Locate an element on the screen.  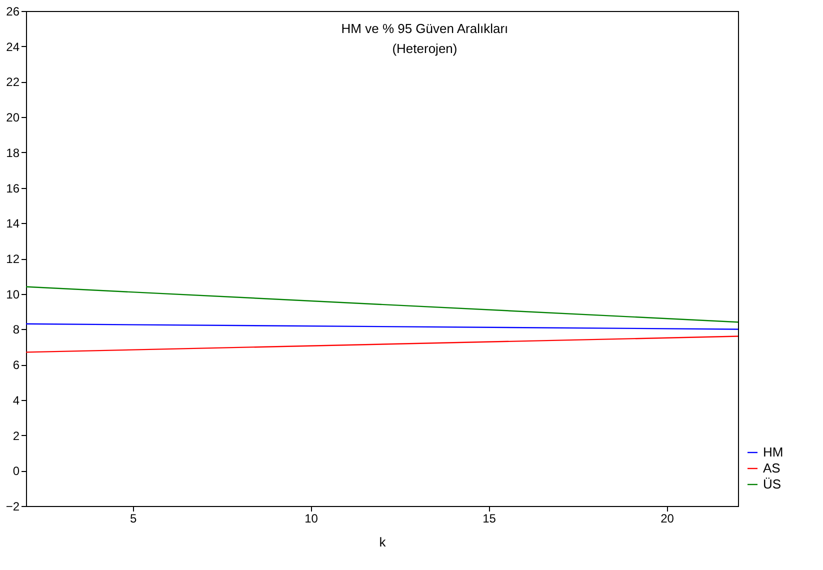
y-tick-label: 12 is located at coordinates (13, 259).